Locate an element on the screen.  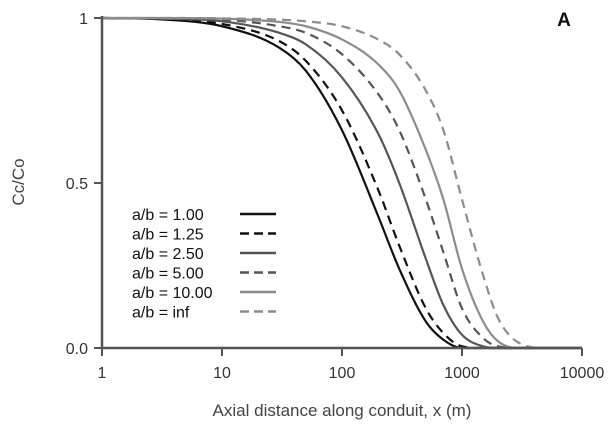
legend-label-3: a/b = 2.50 is located at coordinates (168, 254).